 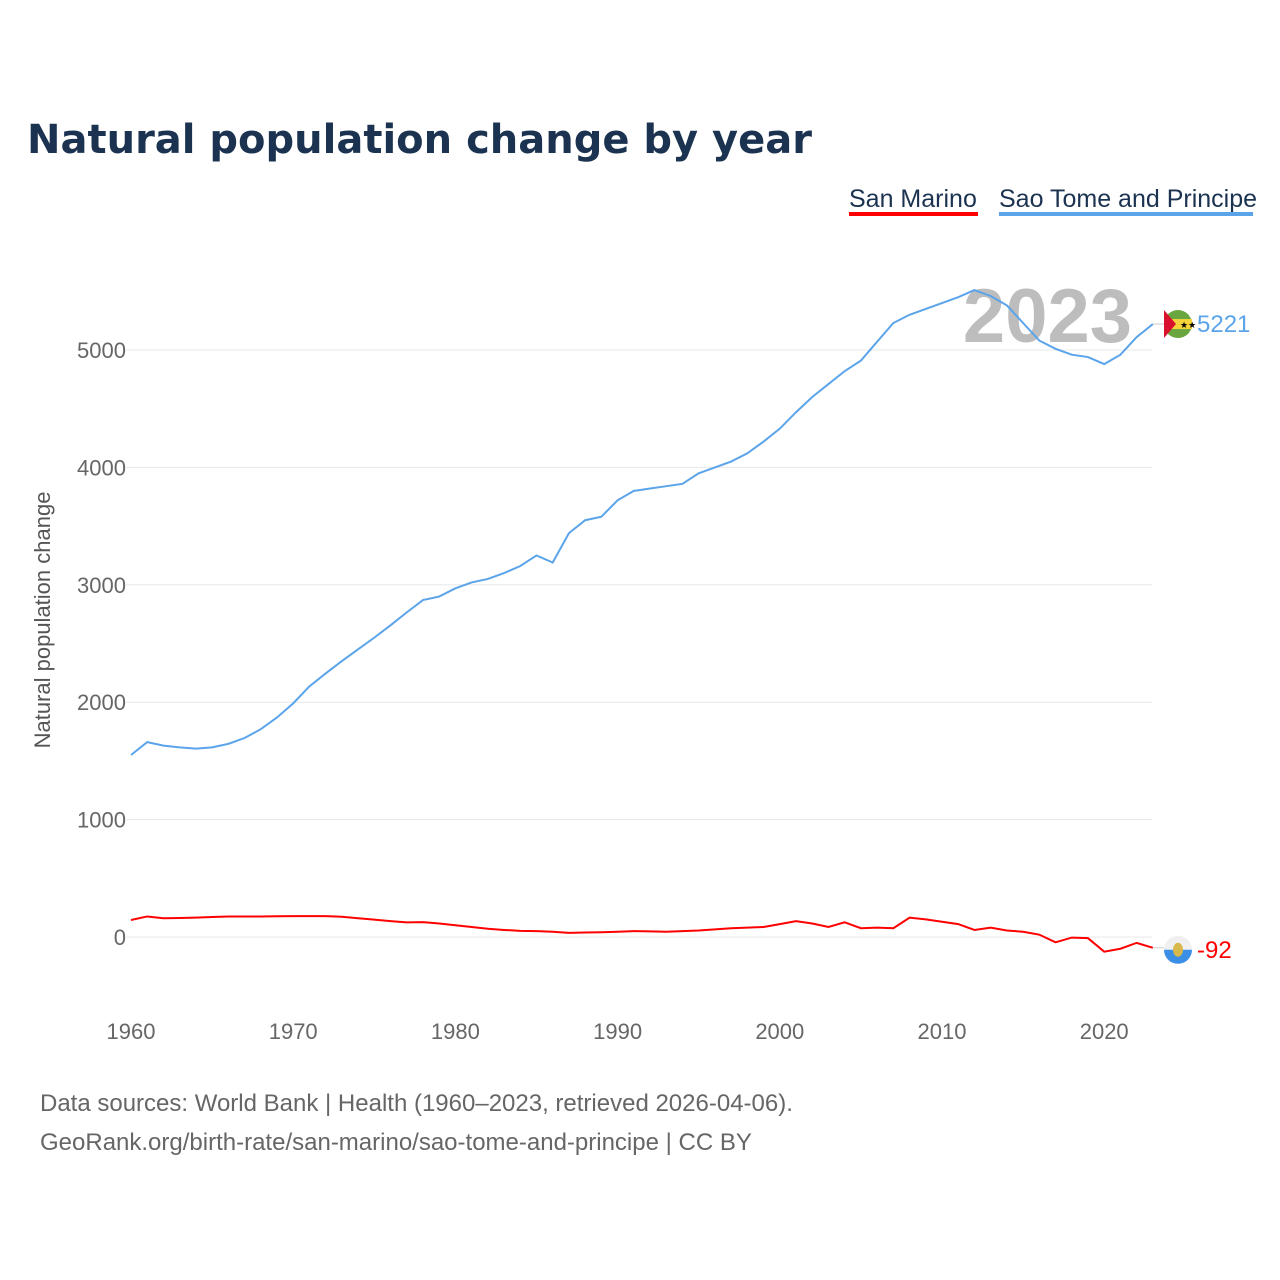 I want to click on san-marino-flag-icon, so click(x=1178, y=949).